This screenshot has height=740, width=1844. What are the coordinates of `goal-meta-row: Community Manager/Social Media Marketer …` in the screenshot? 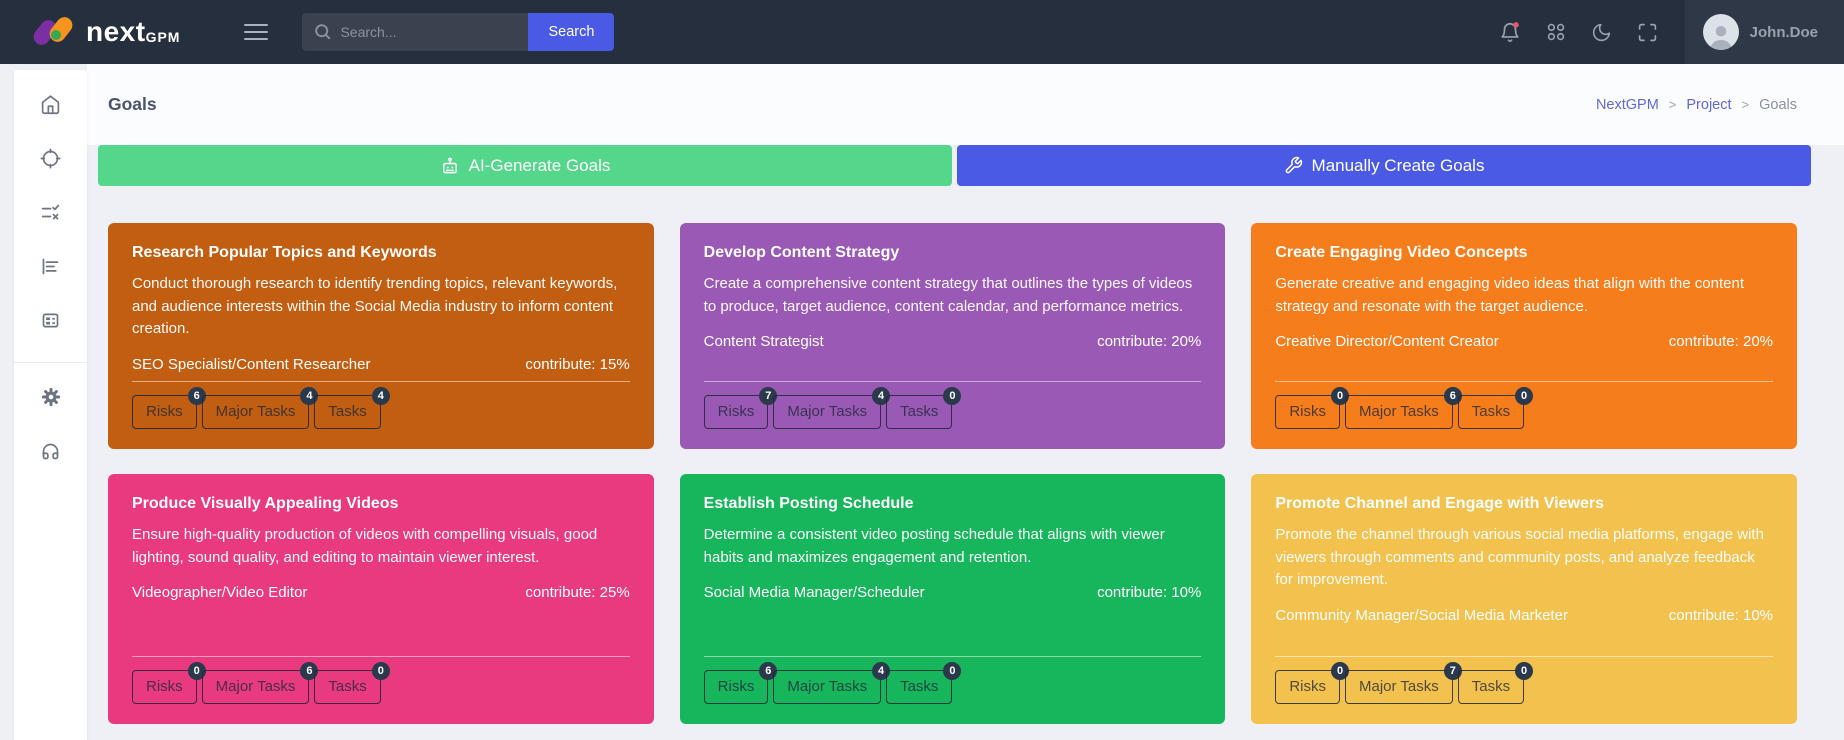 It's located at (1524, 615).